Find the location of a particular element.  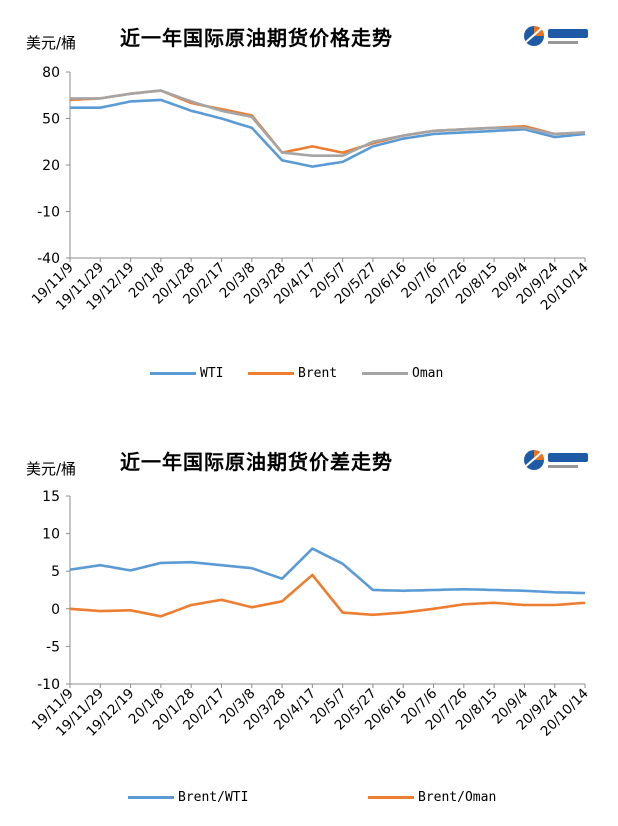

legend-item: Brent/Oman is located at coordinates (432, 797).